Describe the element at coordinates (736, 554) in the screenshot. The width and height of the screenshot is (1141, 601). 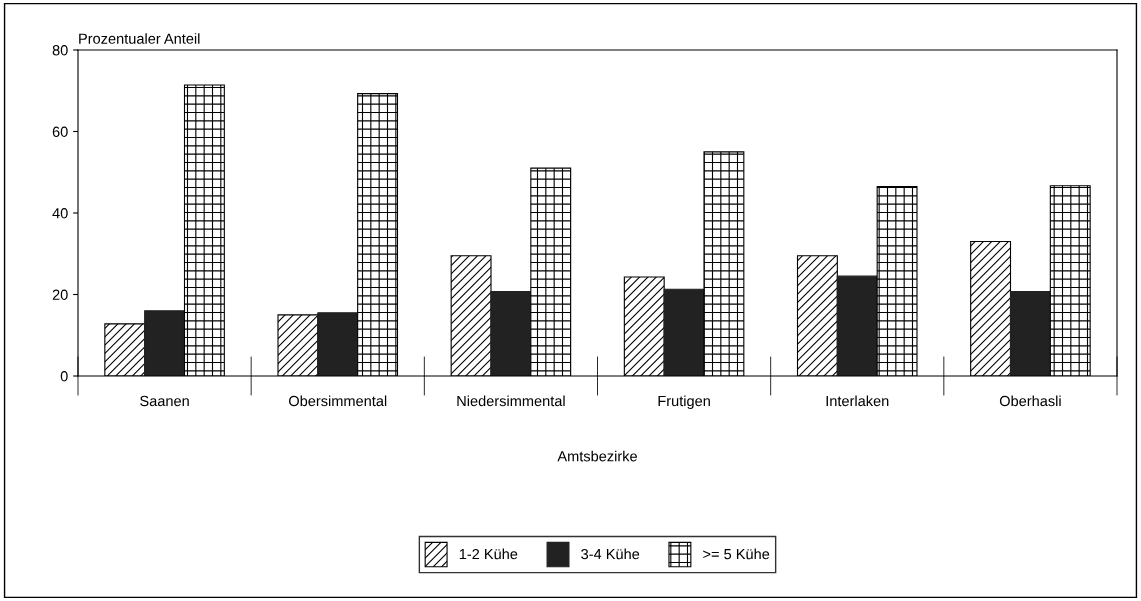
I see `legend-label: >= 5 Kühe` at that location.